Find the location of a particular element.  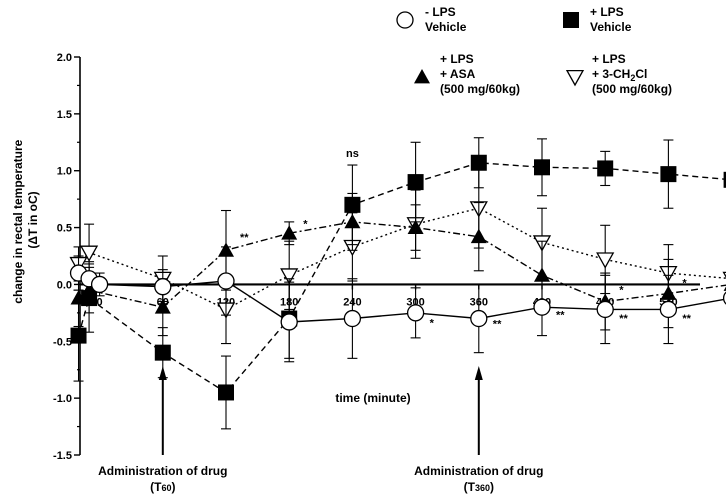

y-tick-label: -1.0 is located at coordinates (62, 399).